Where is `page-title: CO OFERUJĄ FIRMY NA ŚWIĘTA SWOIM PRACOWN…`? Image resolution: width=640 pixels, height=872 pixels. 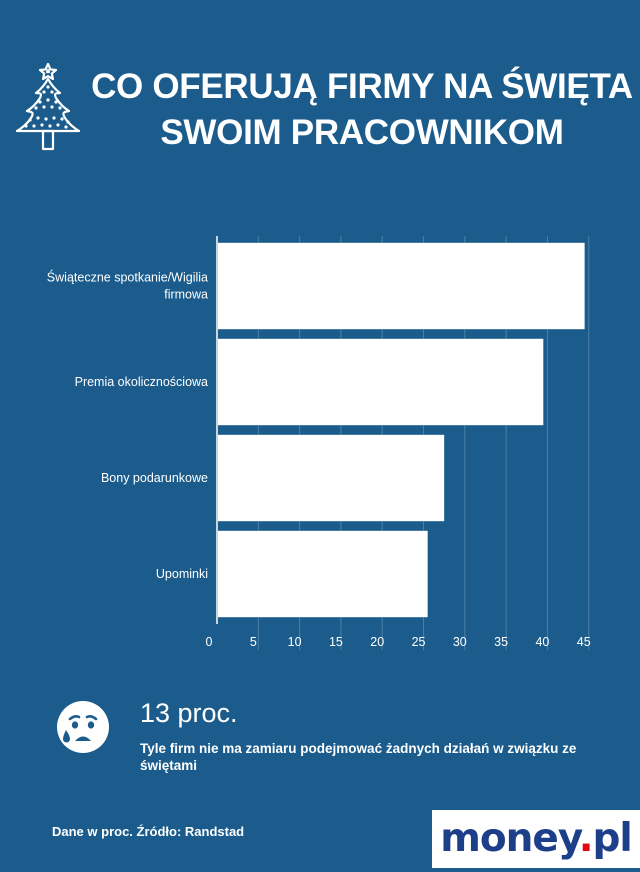
page-title: CO OFERUJĄ FIRMY NA ŚWIĘTA SWOIM PRACOWN… is located at coordinates (362, 110).